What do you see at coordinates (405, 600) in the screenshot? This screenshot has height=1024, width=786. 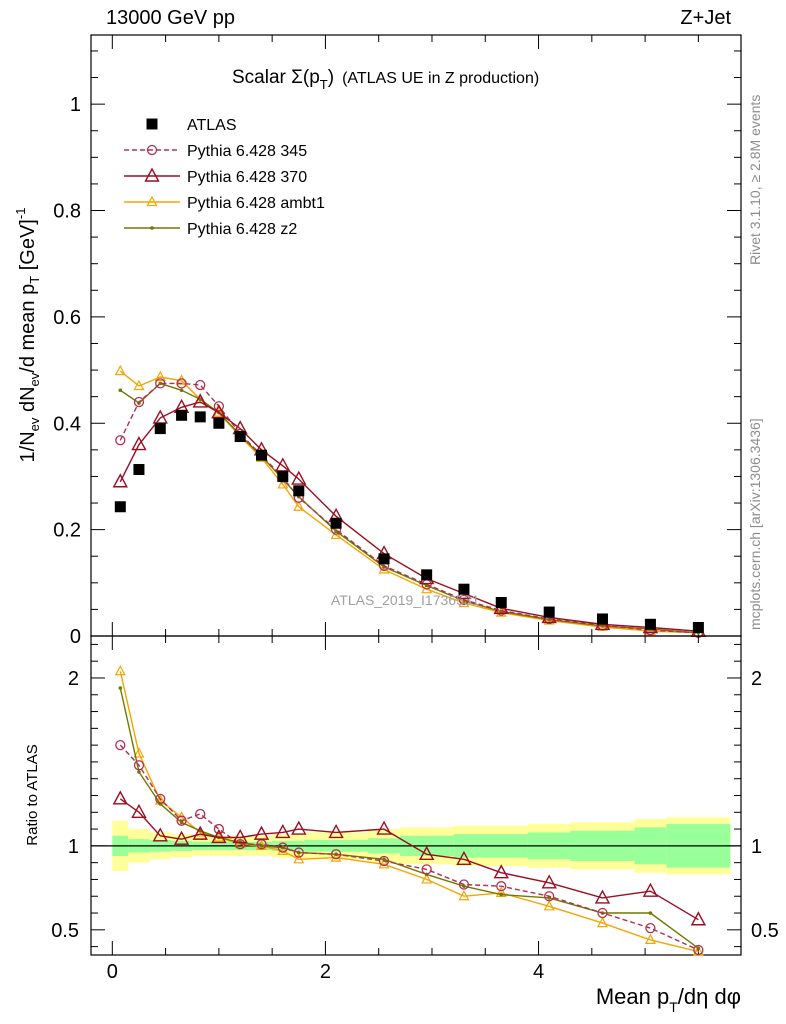 I see `analysis-watermark: ATLAS_2019_I1736531` at bounding box center [405, 600].